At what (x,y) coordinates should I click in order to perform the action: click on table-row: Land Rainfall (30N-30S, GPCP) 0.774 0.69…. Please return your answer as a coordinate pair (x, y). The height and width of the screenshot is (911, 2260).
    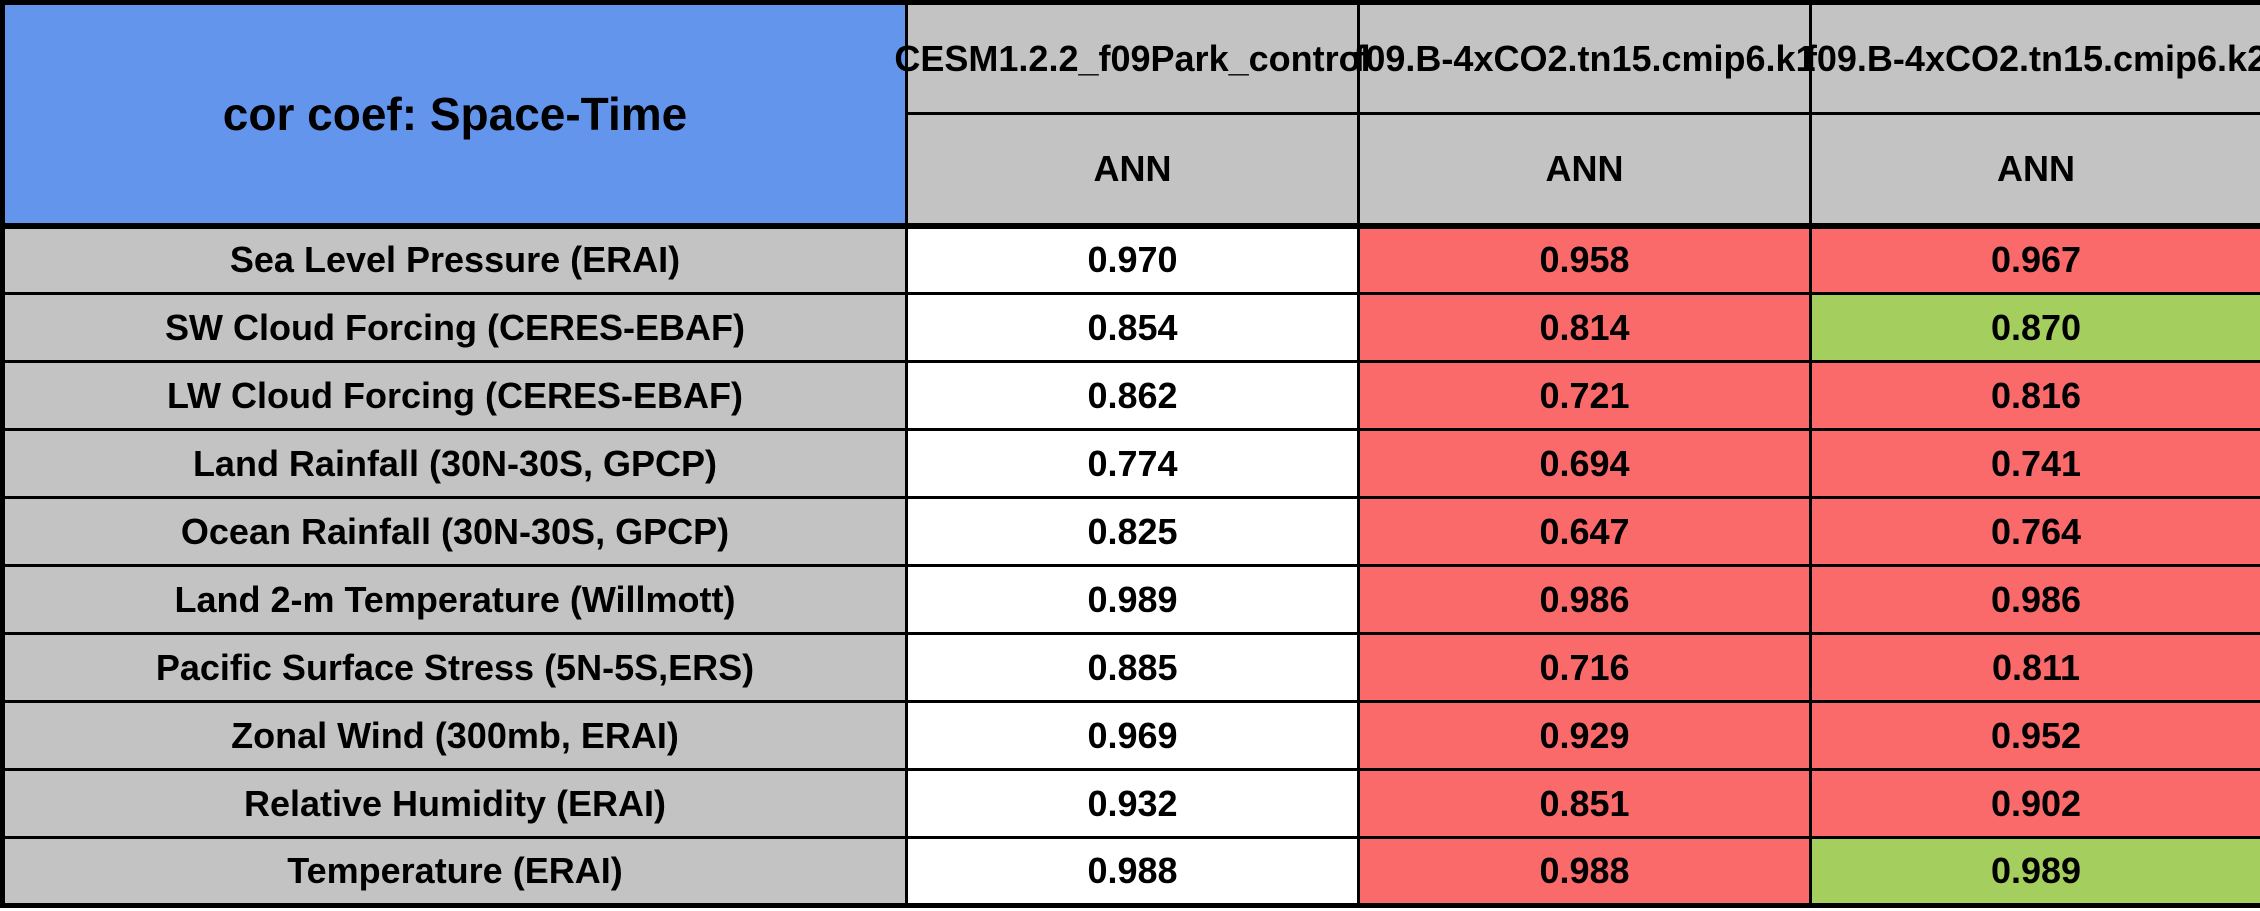
    Looking at the image, I should click on (1130, 463).